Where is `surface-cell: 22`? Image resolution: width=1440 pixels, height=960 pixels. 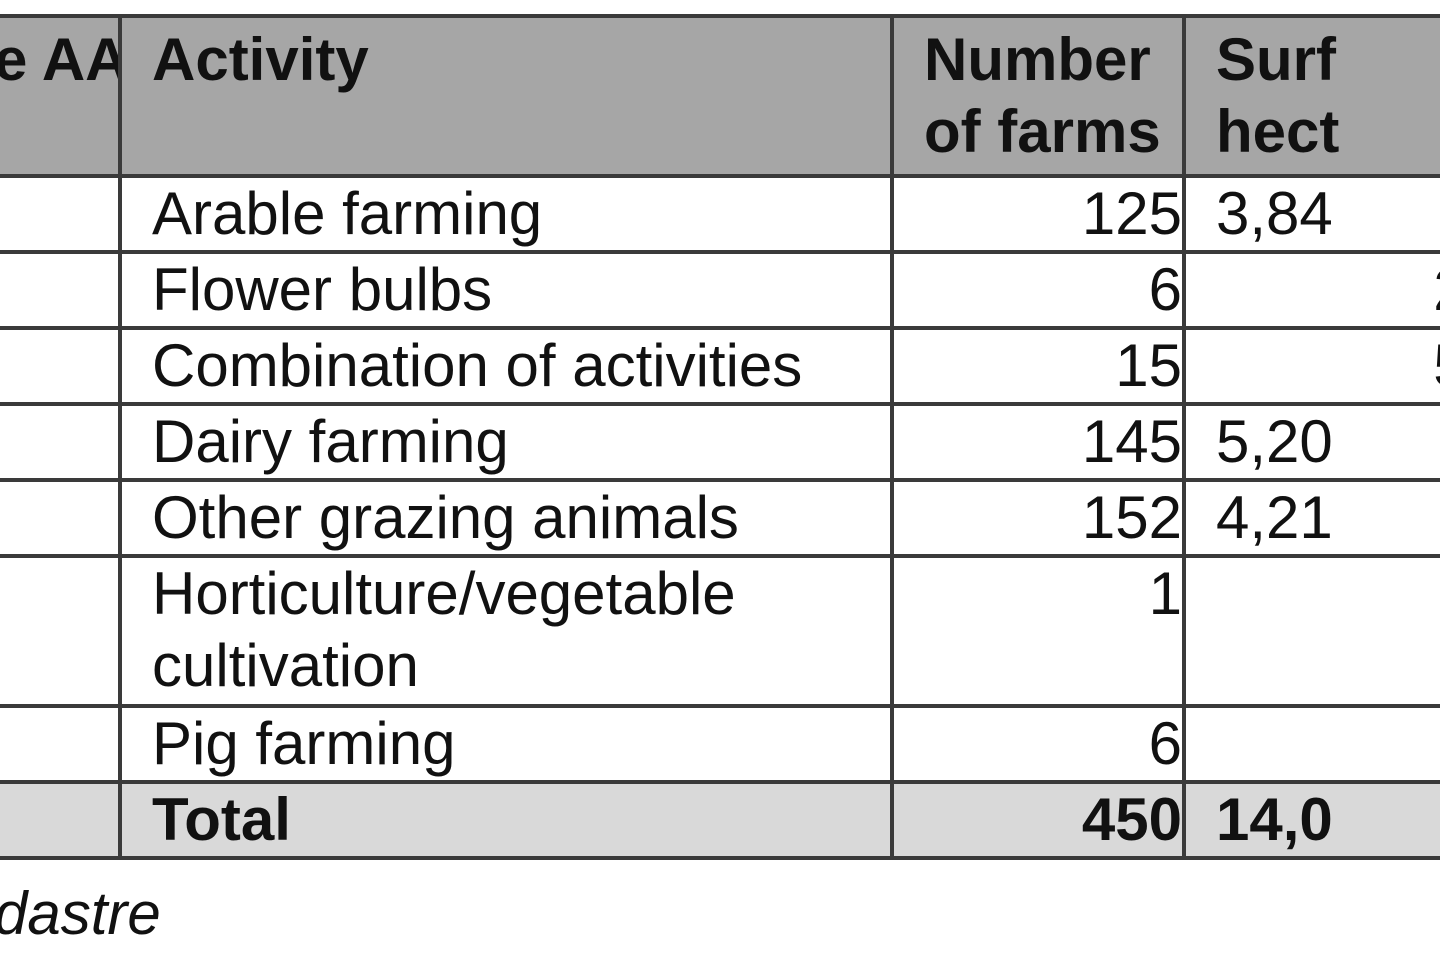
surface-cell: 22 is located at coordinates (1311, 290).